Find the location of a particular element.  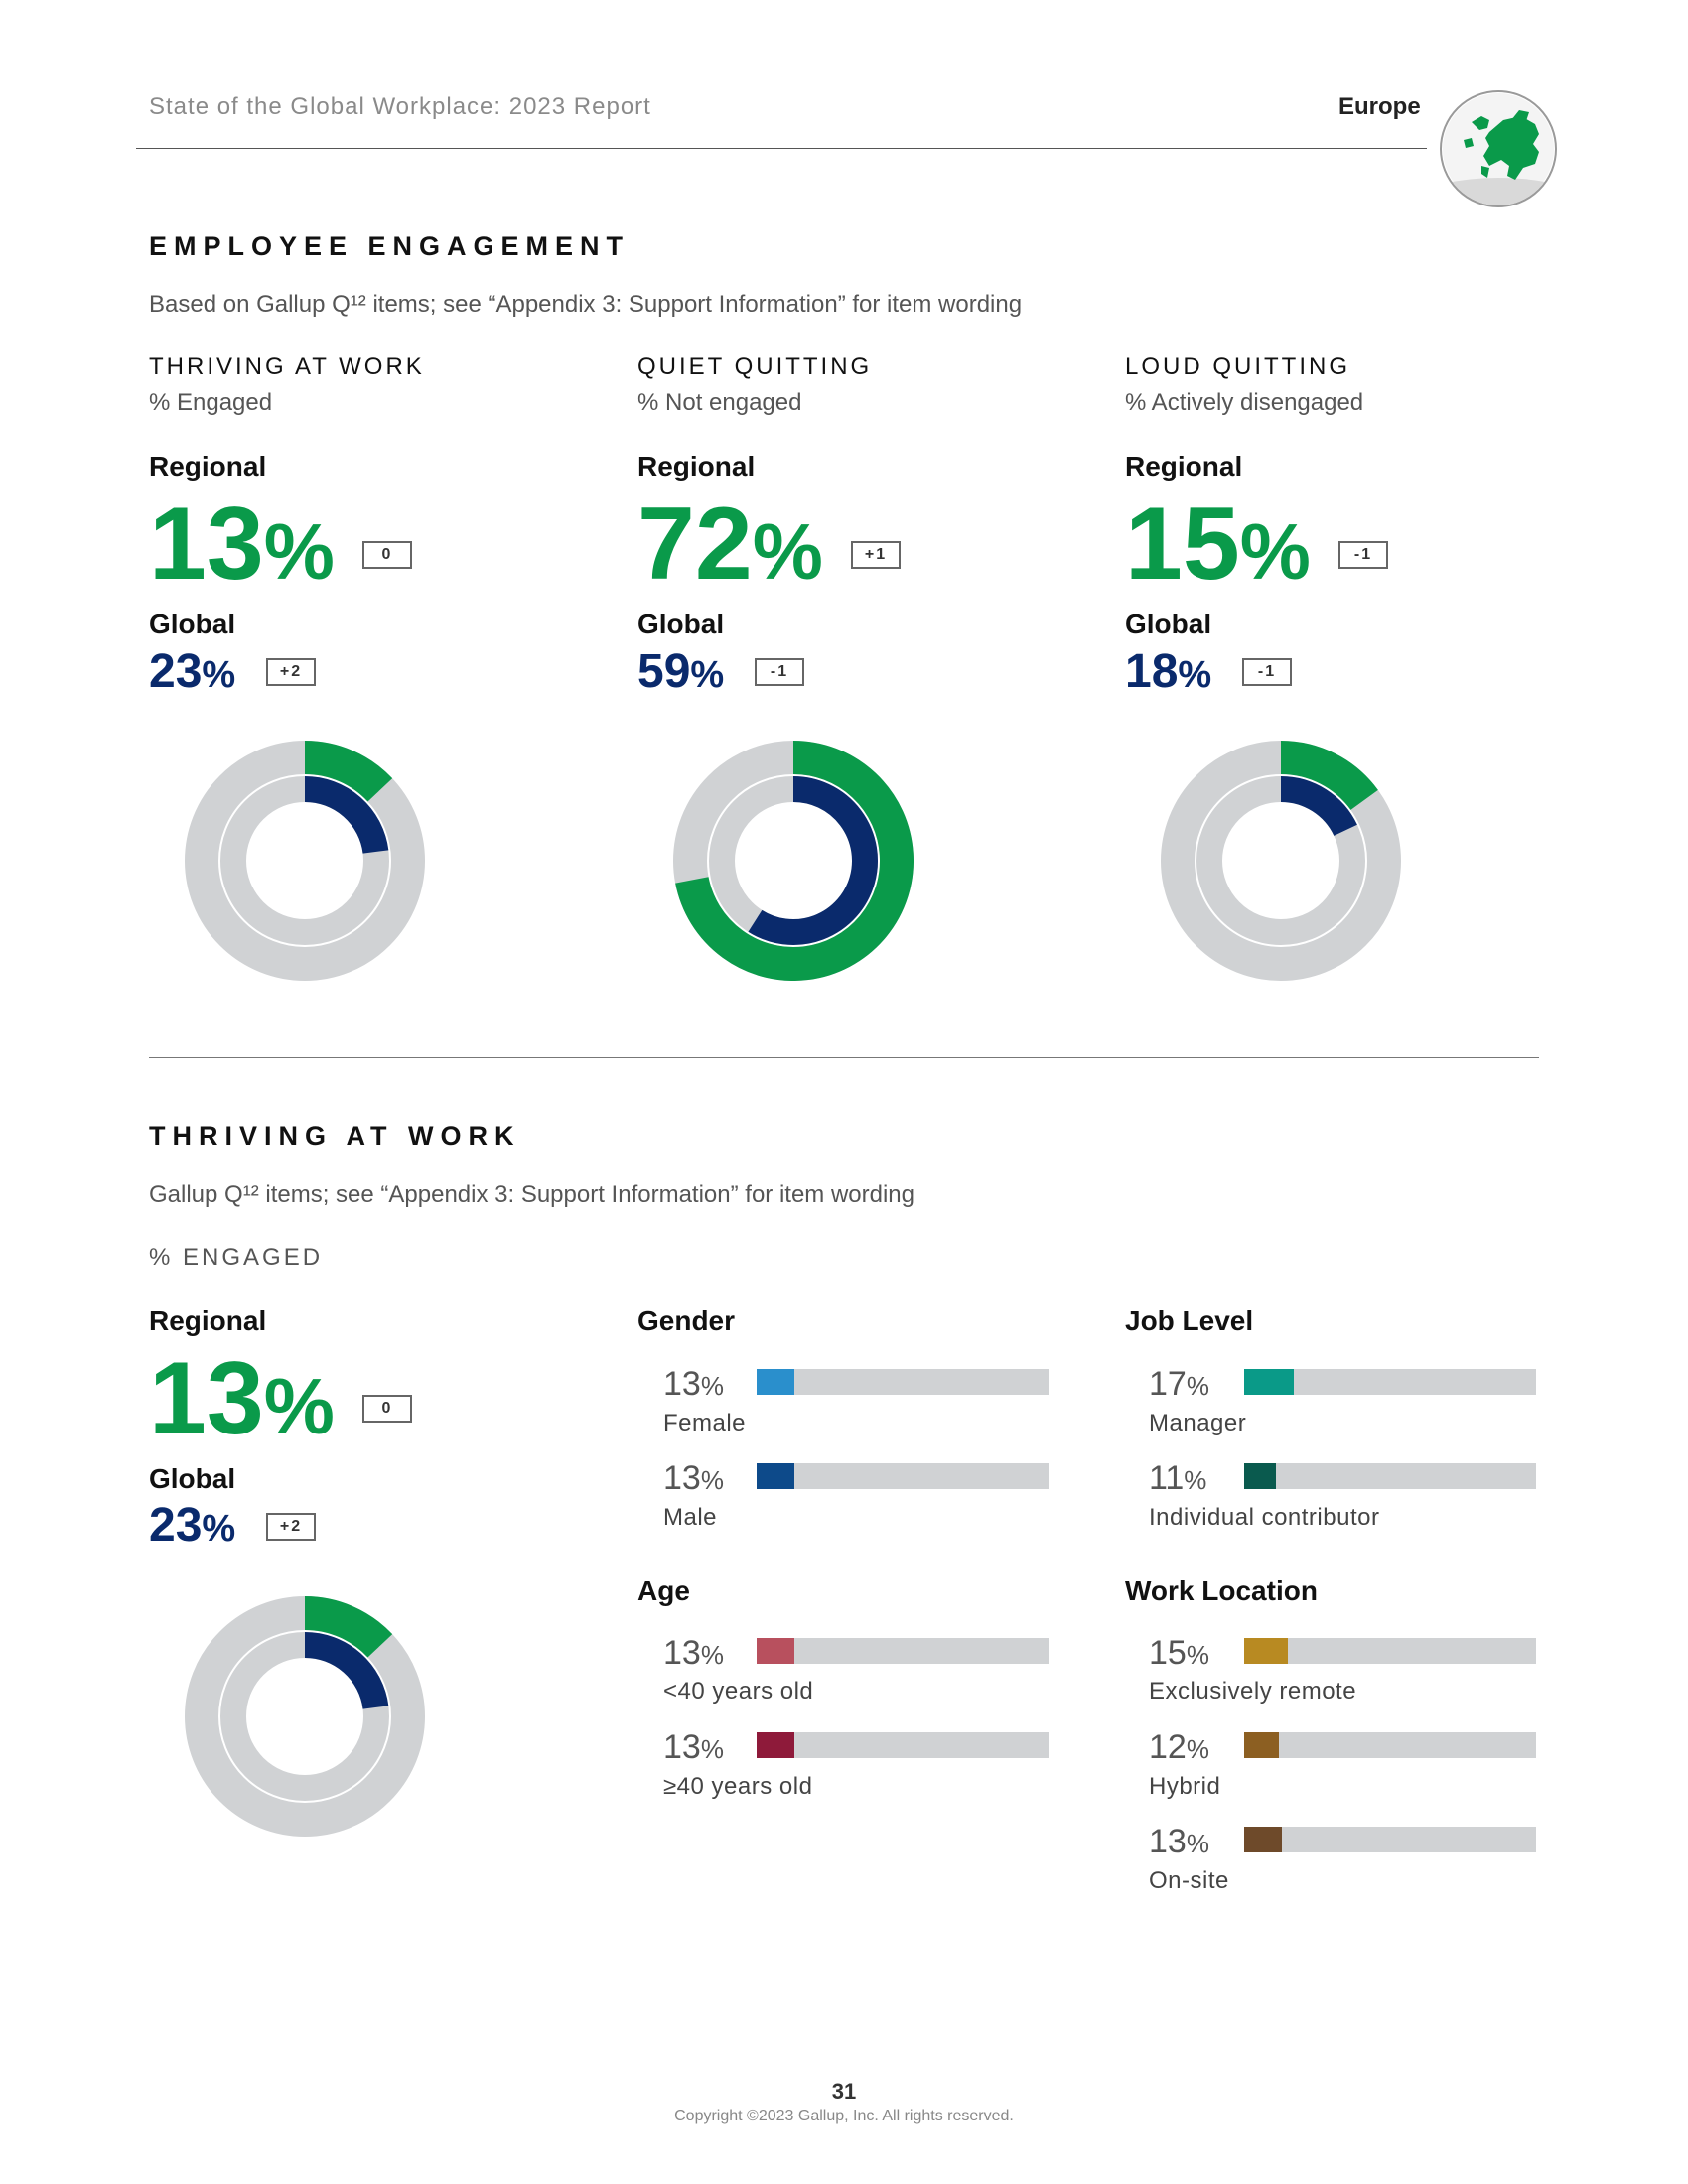

bar-value: 17% is located at coordinates (1179, 1384).